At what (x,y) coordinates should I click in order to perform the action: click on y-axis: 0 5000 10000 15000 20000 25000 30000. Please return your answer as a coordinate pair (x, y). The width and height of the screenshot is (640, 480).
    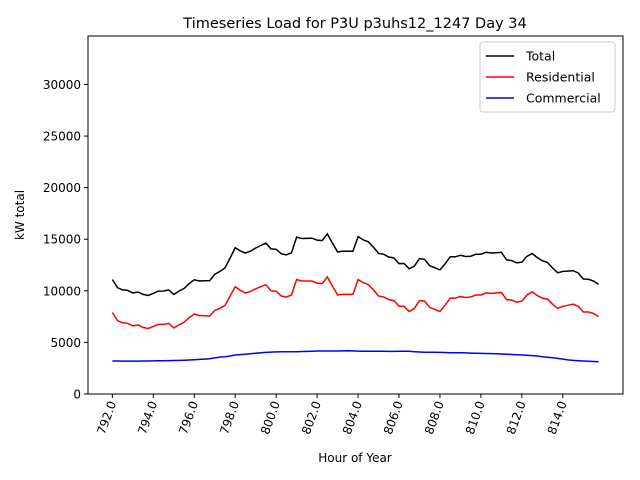
    Looking at the image, I should click on (65, 240).